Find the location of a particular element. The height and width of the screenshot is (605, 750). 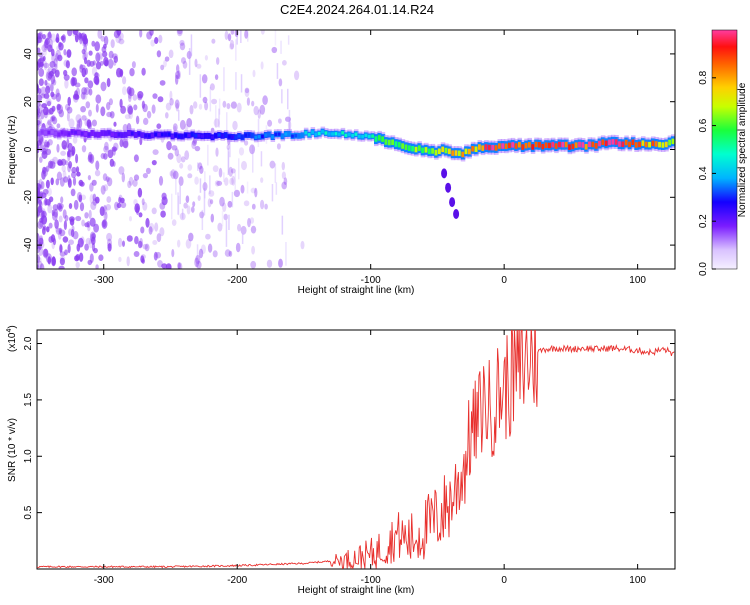

branch-point is located at coordinates (452, 202).